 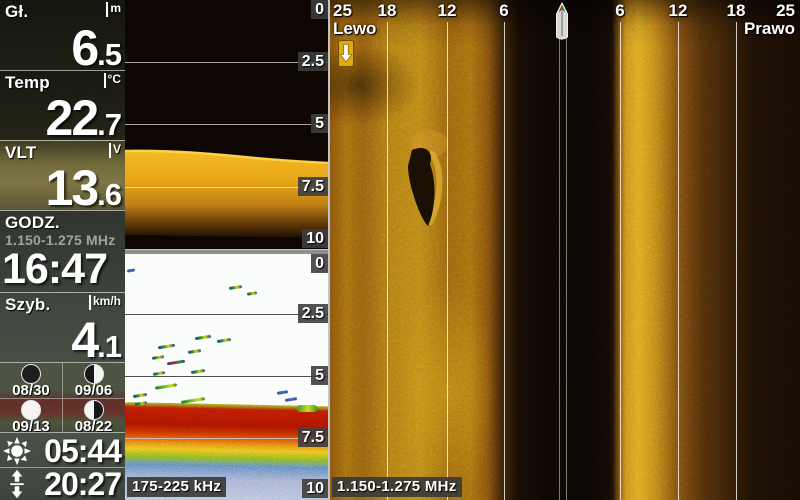 What do you see at coordinates (32, 222) in the screenshot?
I see `clock-label: GODZ.` at bounding box center [32, 222].